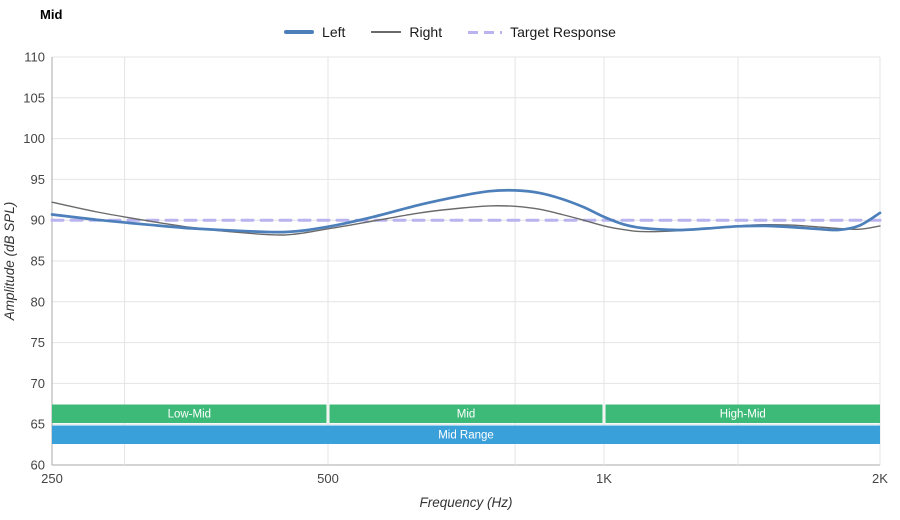 Image resolution: width=900 pixels, height=520 pixels. Describe the element at coordinates (38, 179) in the screenshot. I see `y-tick-label-95: 95` at that location.